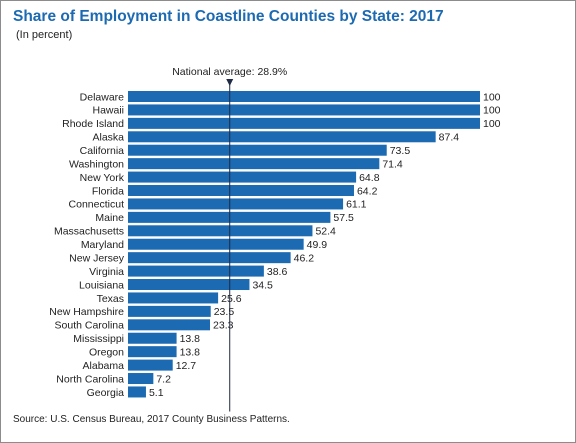 This screenshot has height=443, width=576. What do you see at coordinates (93, 124) in the screenshot?
I see `category-label: Rhode Island` at bounding box center [93, 124].